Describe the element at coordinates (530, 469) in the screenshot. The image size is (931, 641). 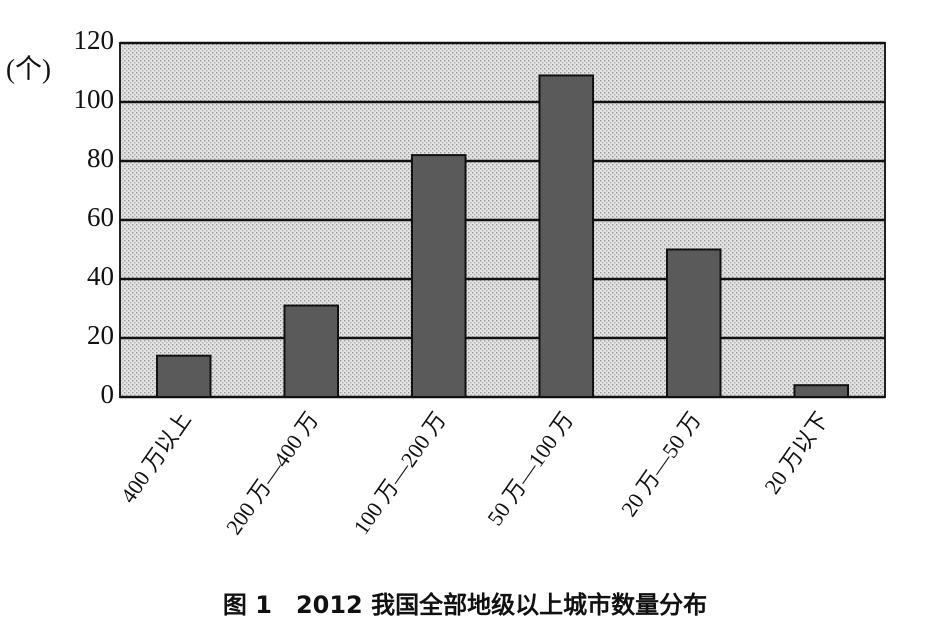
I see `x-tick-label: 50 万—100 万` at that location.